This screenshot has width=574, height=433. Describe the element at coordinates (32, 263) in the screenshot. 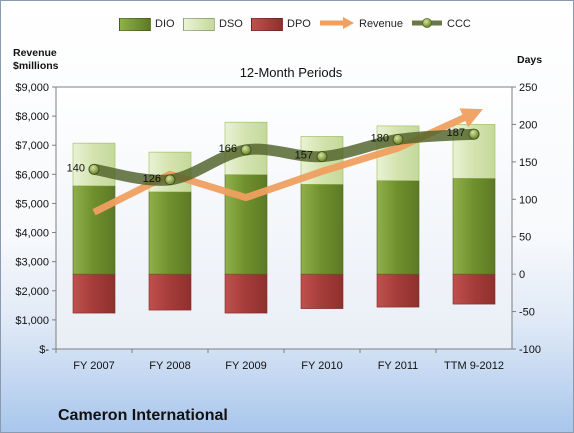

I see `left-tick-label: $3,000` at that location.